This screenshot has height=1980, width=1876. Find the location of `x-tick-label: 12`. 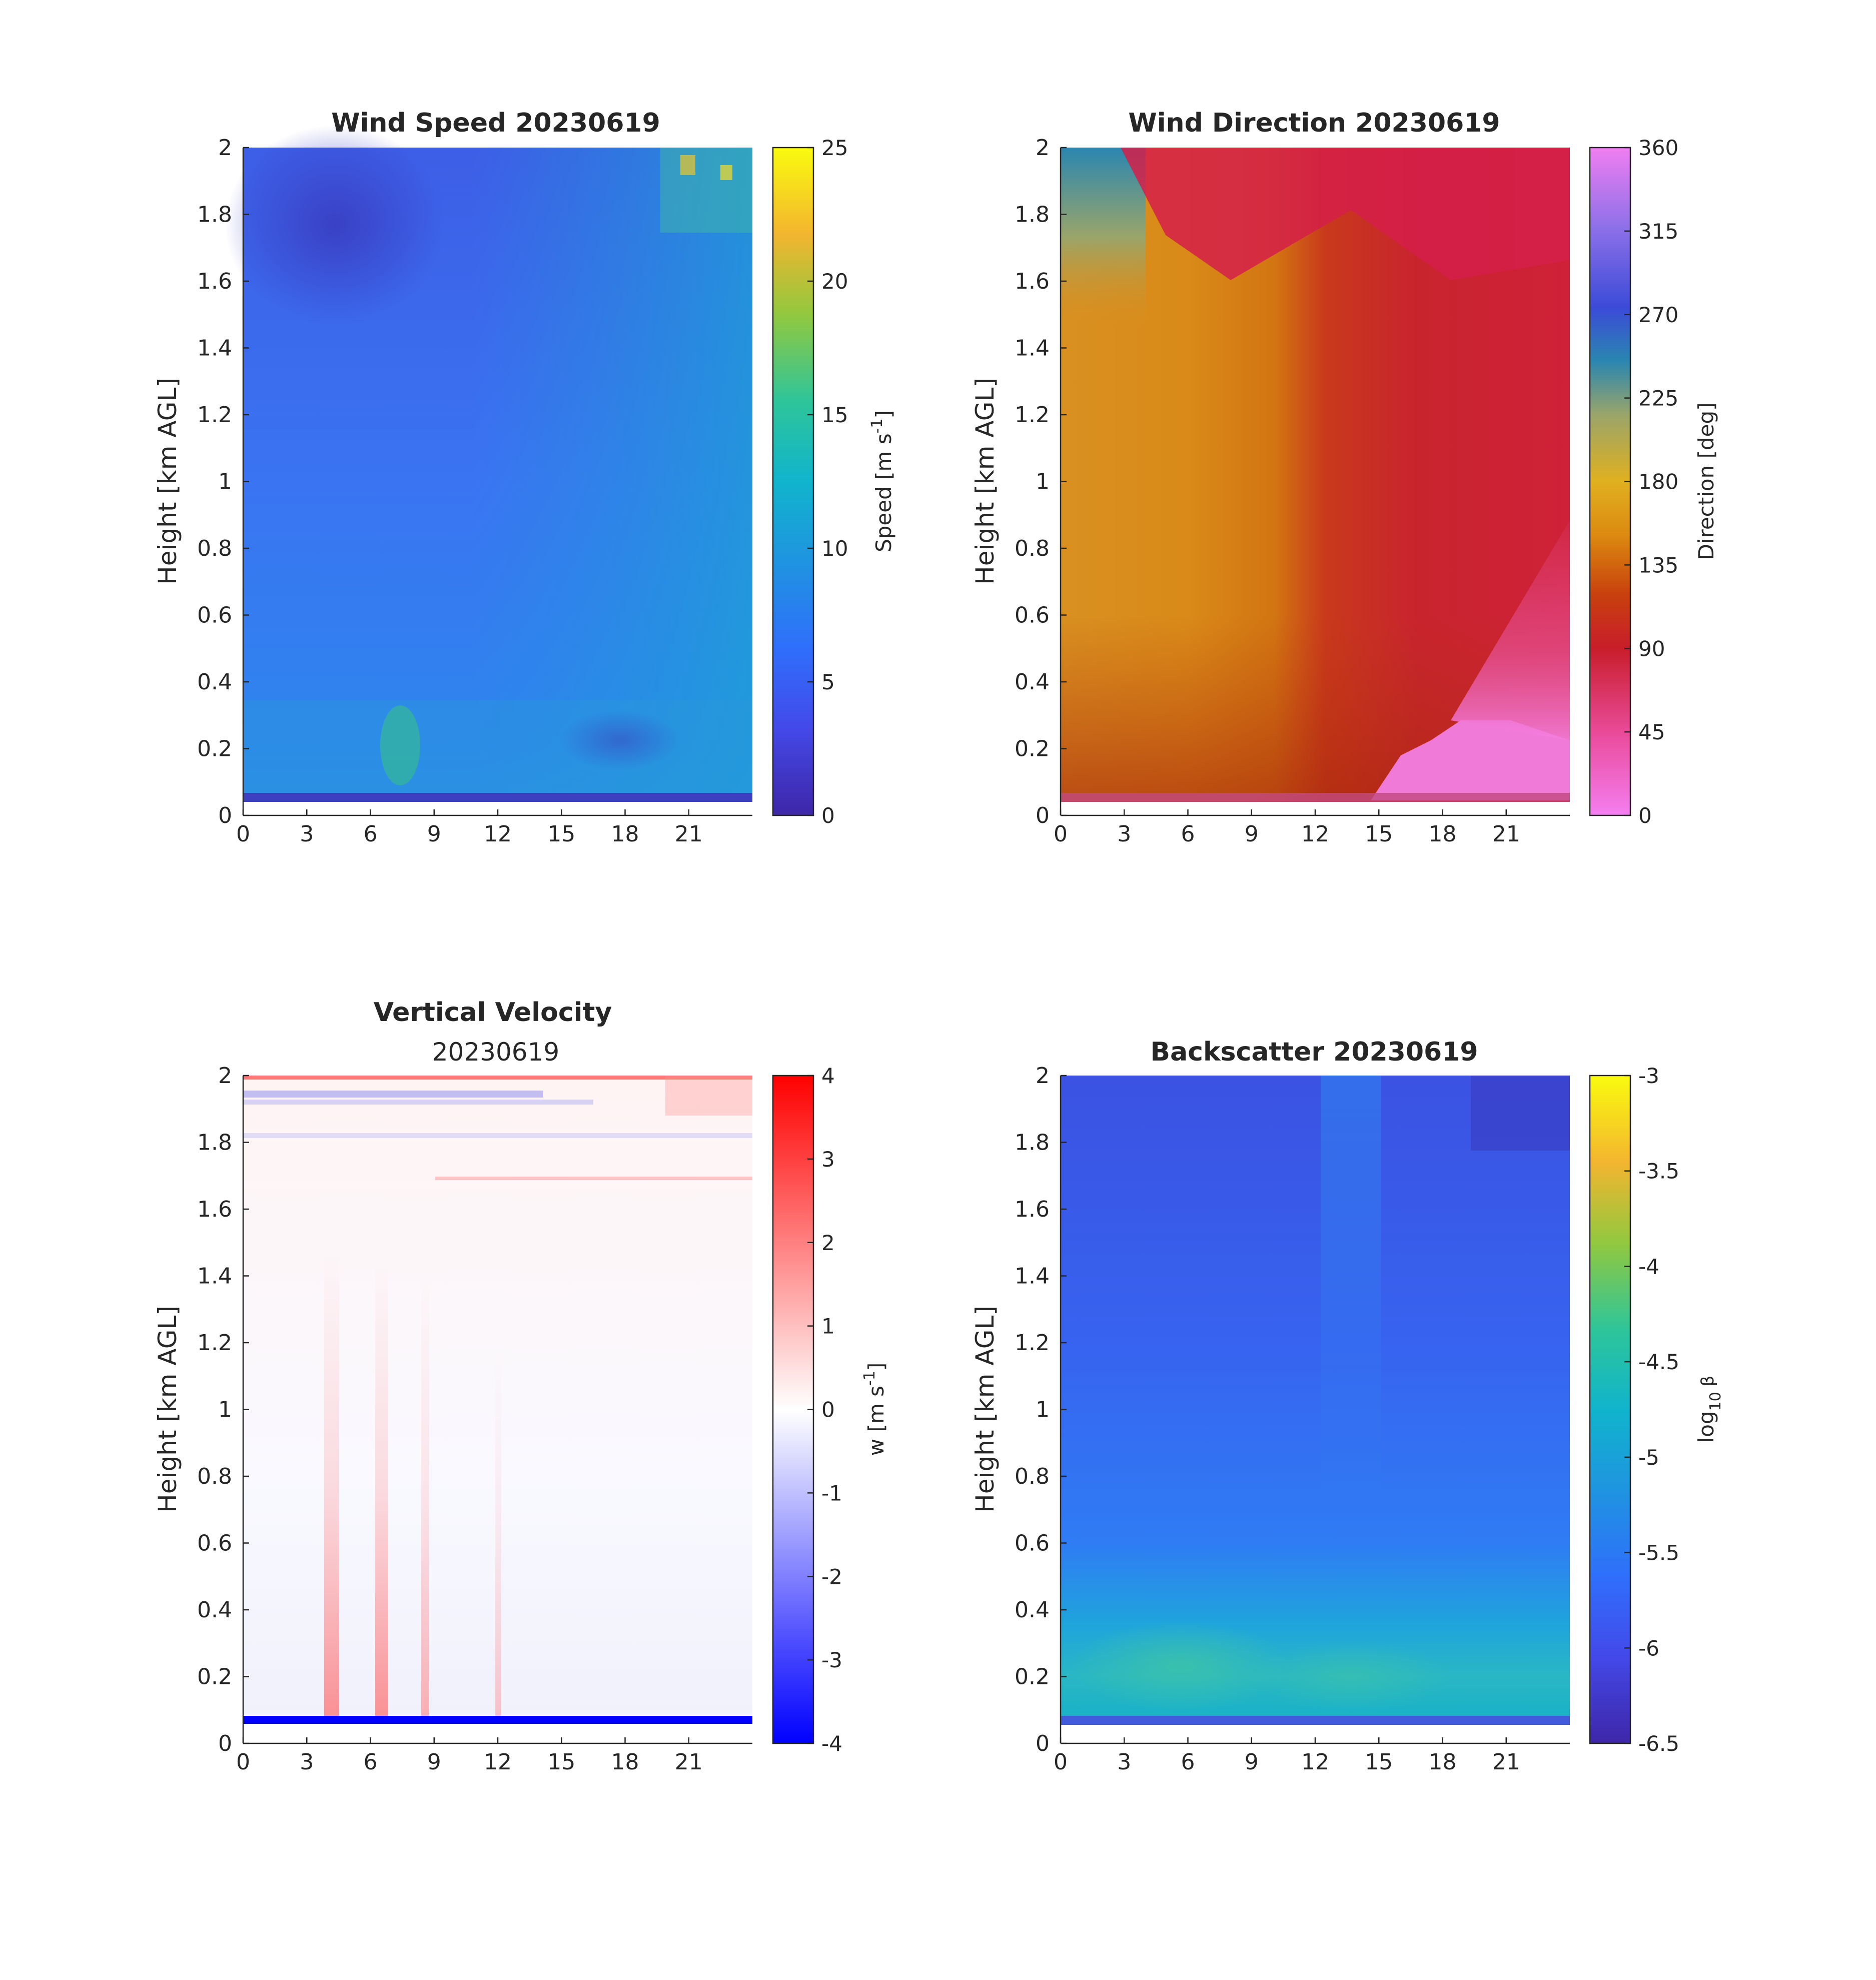

x-tick-label: 12 is located at coordinates (1315, 1762).